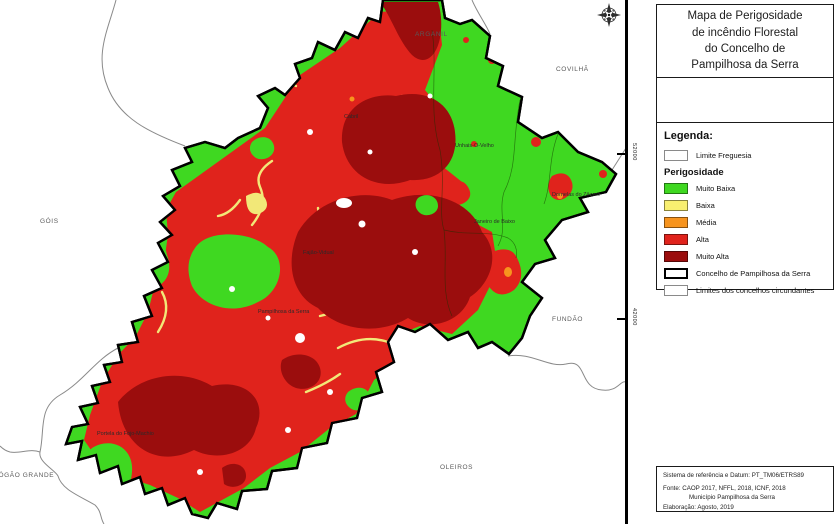  Describe the element at coordinates (621, 319) in the screenshot. I see `grid-tick-south` at that location.